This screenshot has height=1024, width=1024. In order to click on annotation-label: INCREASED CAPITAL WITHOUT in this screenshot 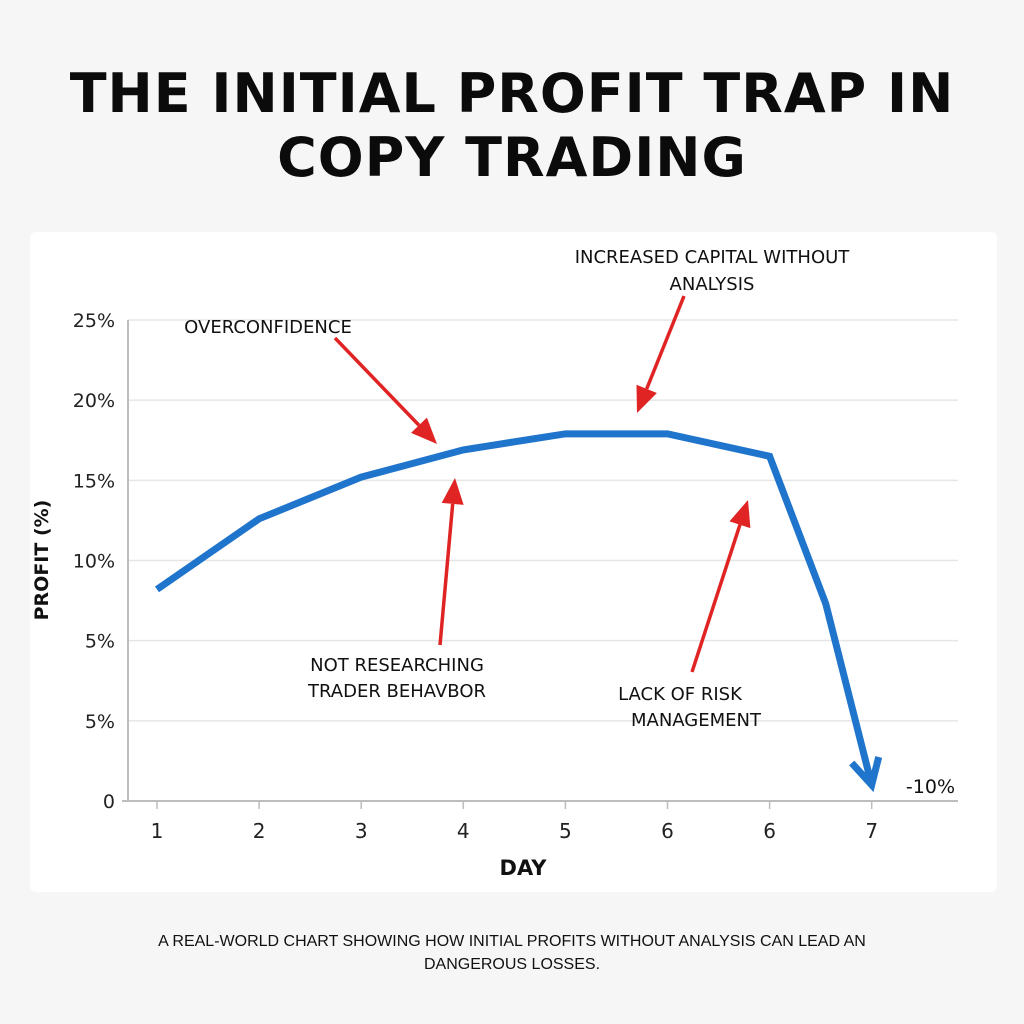, I will do `click(713, 257)`.